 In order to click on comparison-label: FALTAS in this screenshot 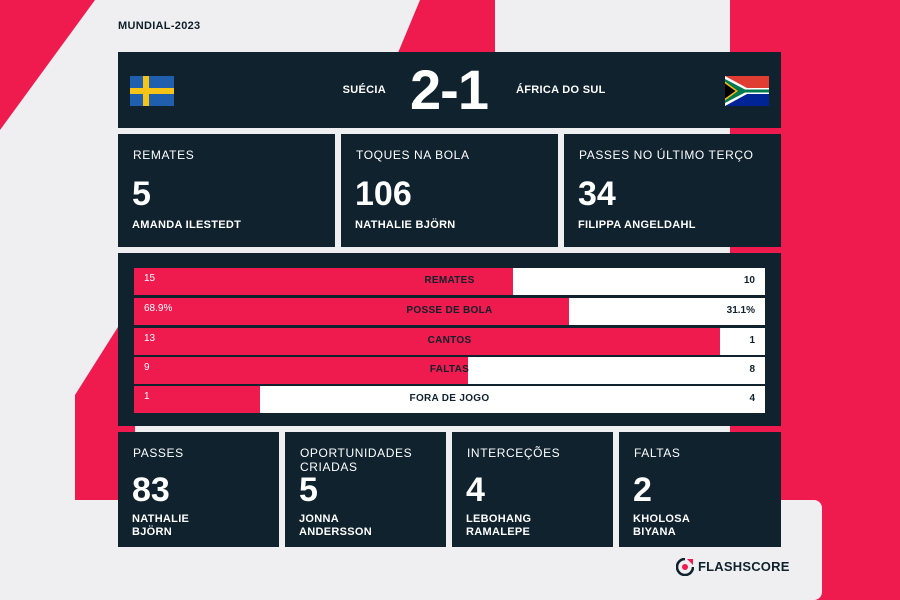, I will do `click(449, 369)`.